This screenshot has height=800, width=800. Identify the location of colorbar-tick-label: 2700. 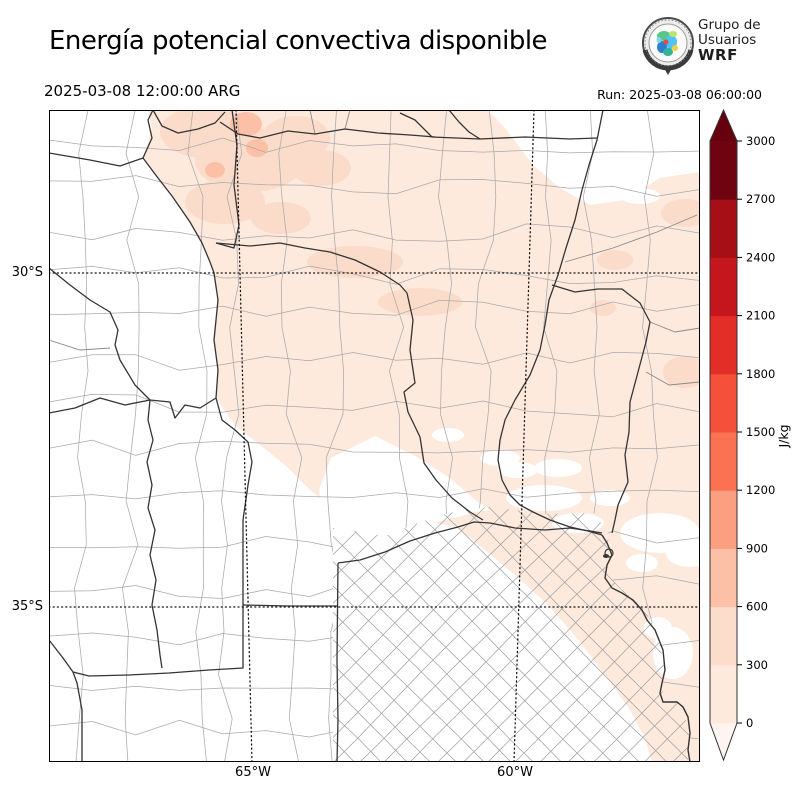
(760, 199).